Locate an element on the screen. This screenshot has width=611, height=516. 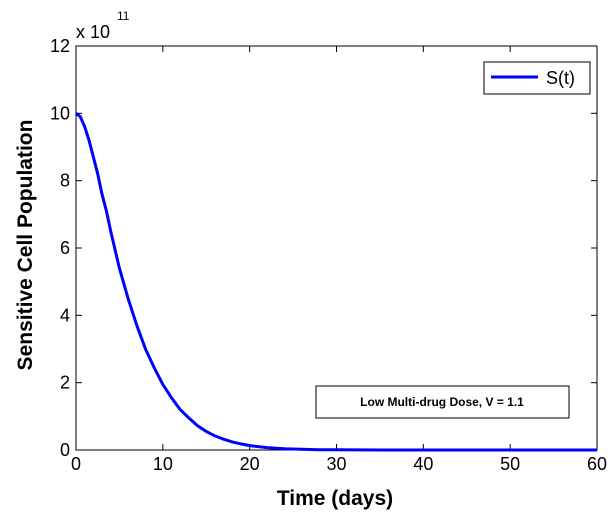
x-tick-label: 50 is located at coordinates (510, 464).